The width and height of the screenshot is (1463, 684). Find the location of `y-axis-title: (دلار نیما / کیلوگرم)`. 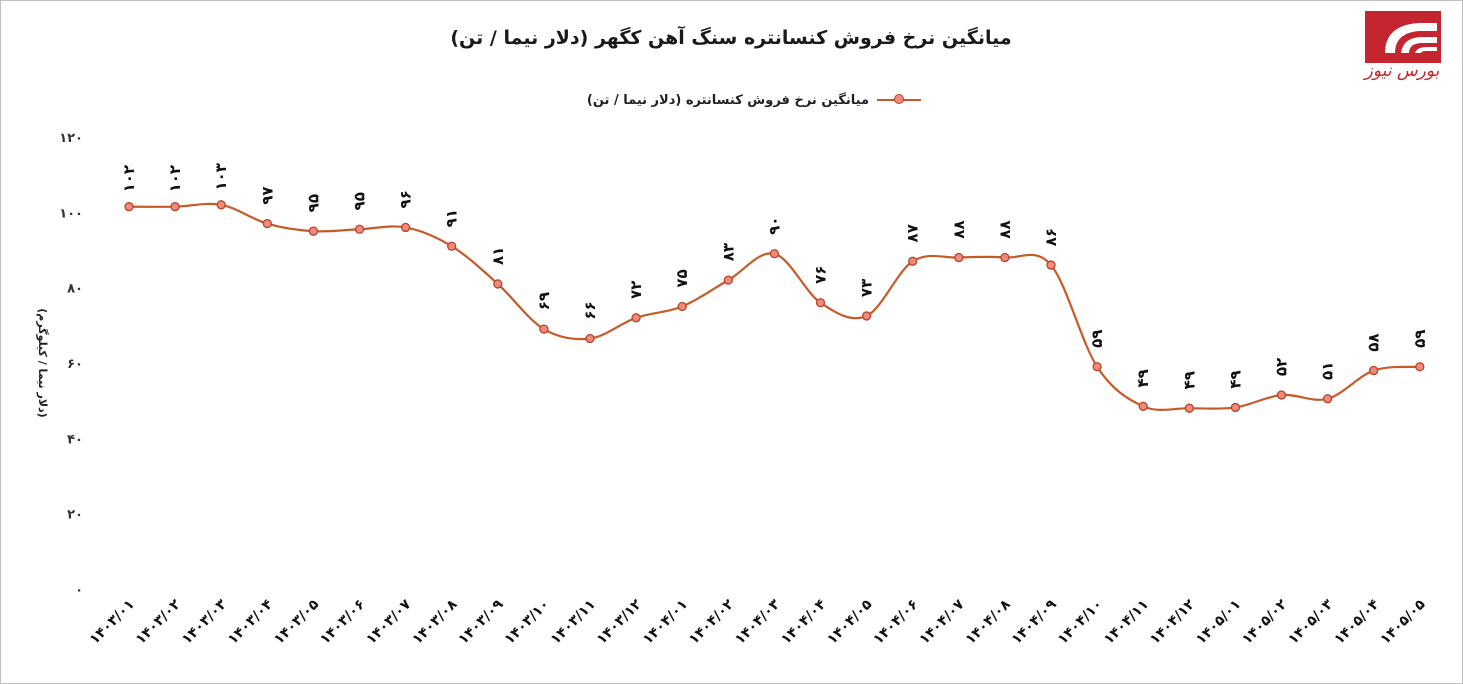

y-axis-title: (دلار نیما / کیلوگرم) is located at coordinates (42, 362).